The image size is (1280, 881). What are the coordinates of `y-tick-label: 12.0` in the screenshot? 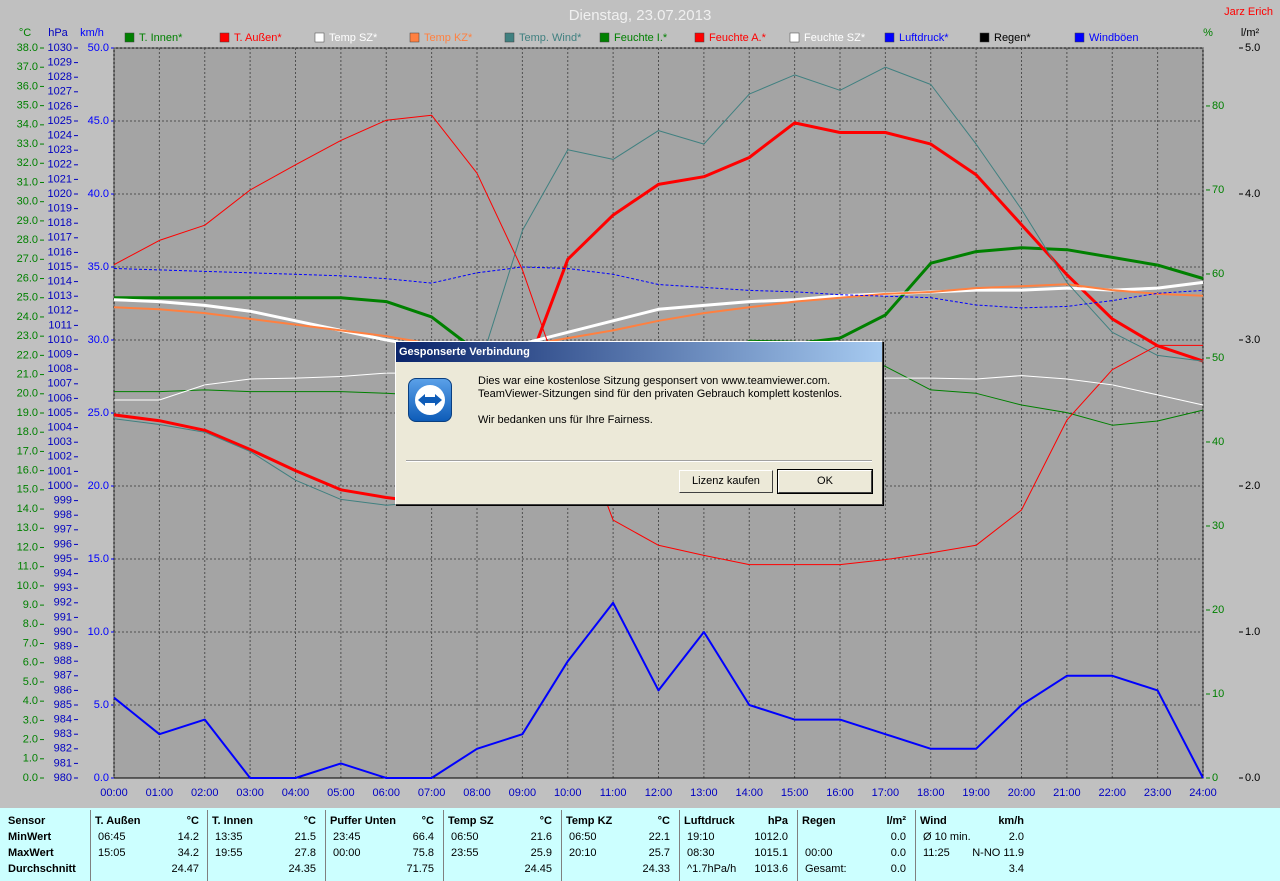 It's located at (27, 547).